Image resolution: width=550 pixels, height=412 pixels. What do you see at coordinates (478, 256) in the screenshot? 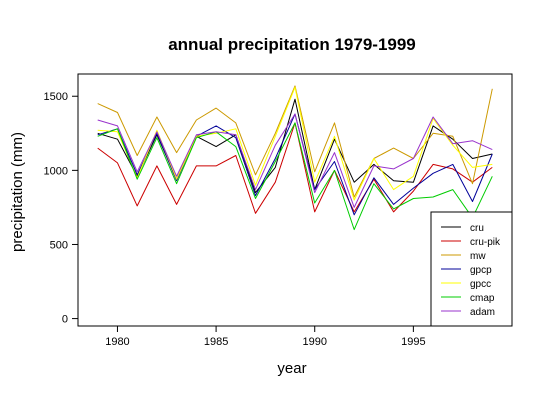
I see `legend-label-mw: mw` at bounding box center [478, 256].